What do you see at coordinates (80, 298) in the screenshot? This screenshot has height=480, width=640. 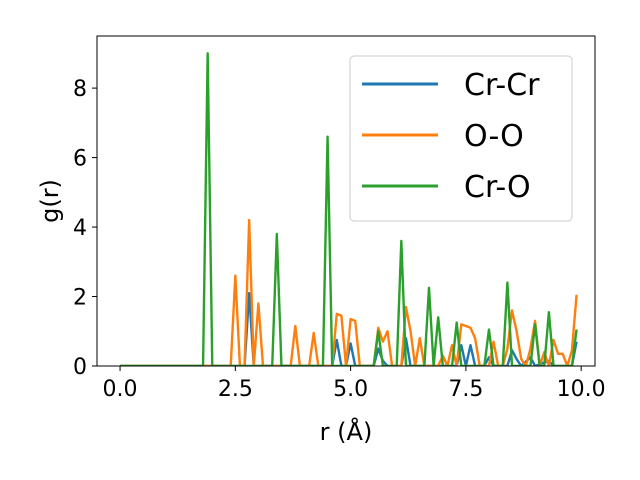 I see `y-tick-label: 2` at bounding box center [80, 298].